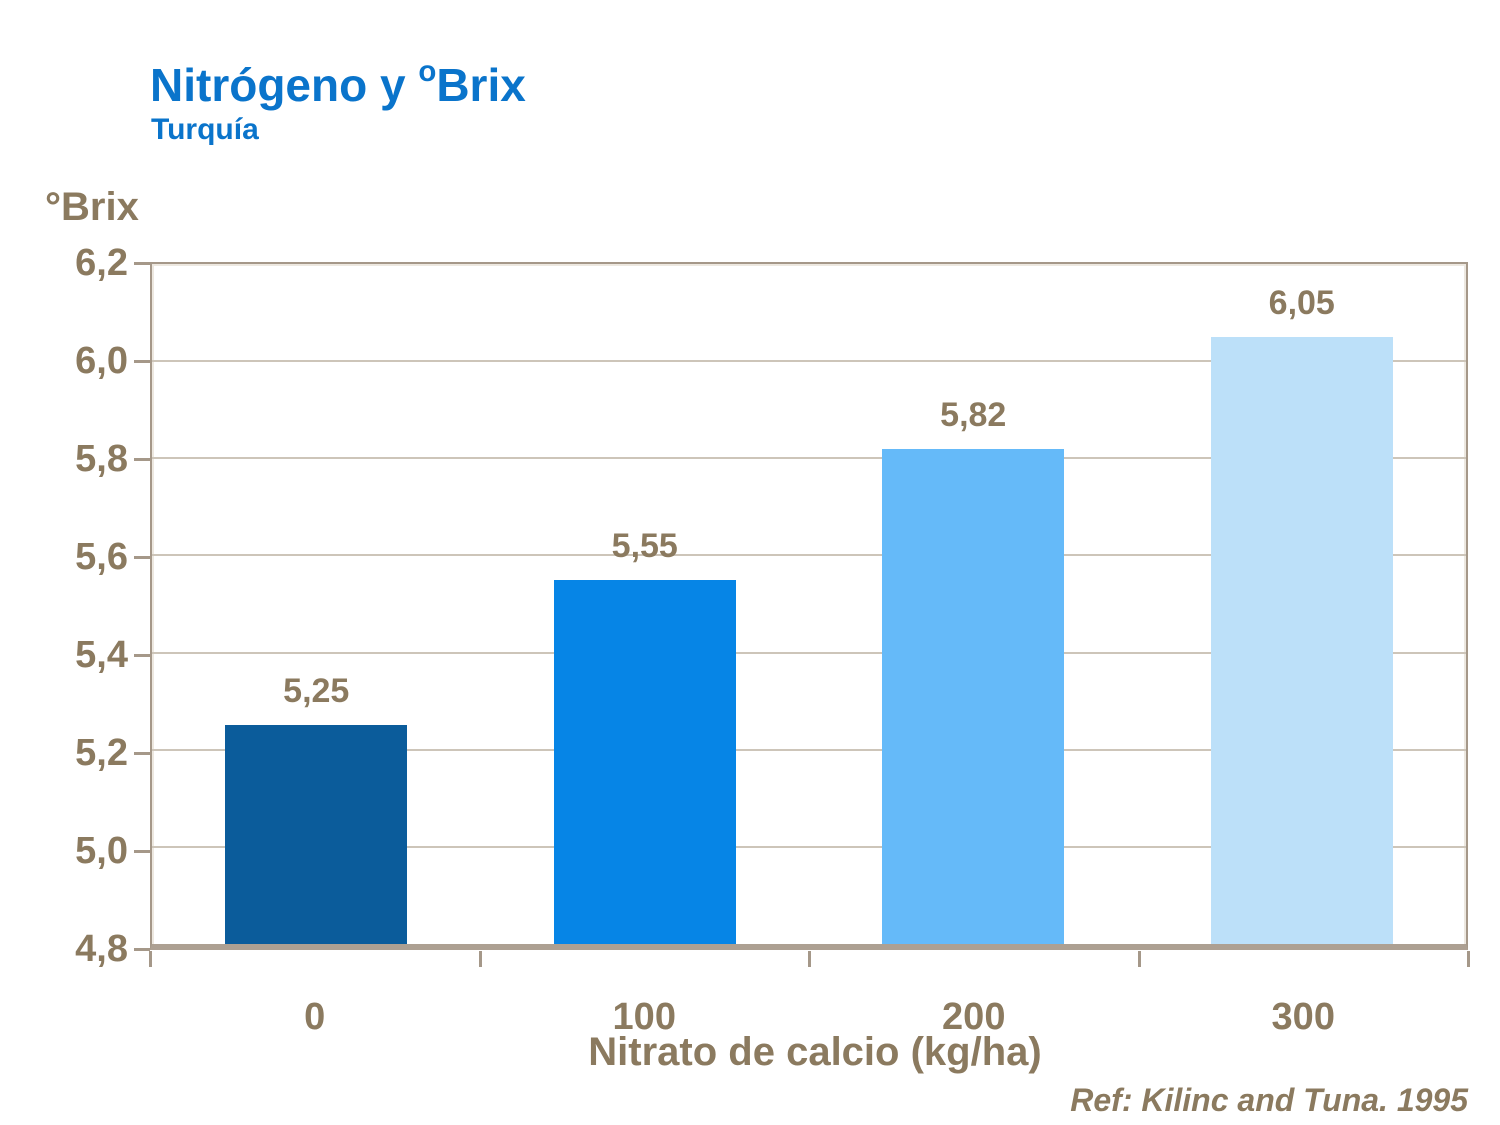  I want to click on chart-title: Nitrógeno y oBrix, so click(338, 83).